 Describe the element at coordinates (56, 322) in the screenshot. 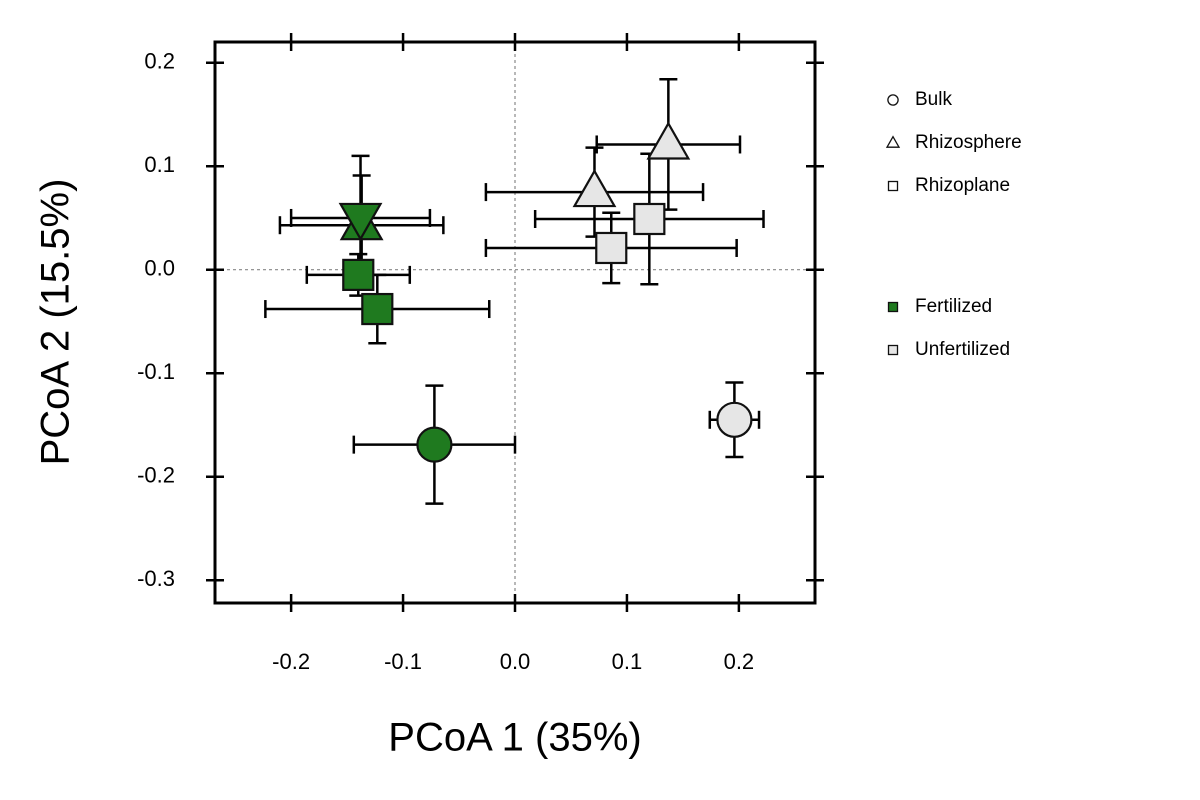

I see `y-axis-title: PCoA 2 (15.5%)` at that location.